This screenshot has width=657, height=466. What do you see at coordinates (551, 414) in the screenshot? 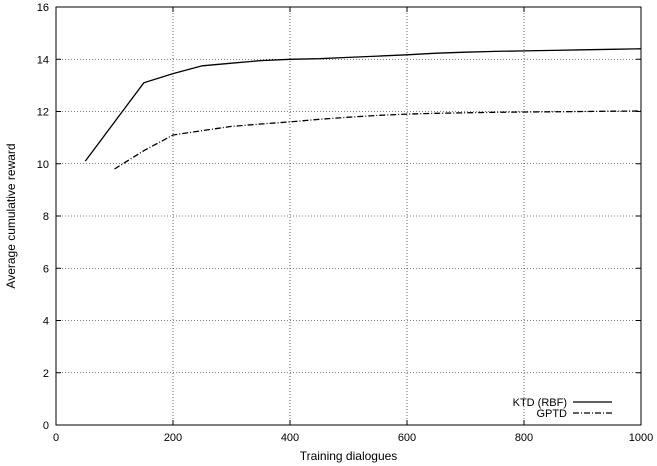
I see `legend-label: GPTD` at bounding box center [551, 414].